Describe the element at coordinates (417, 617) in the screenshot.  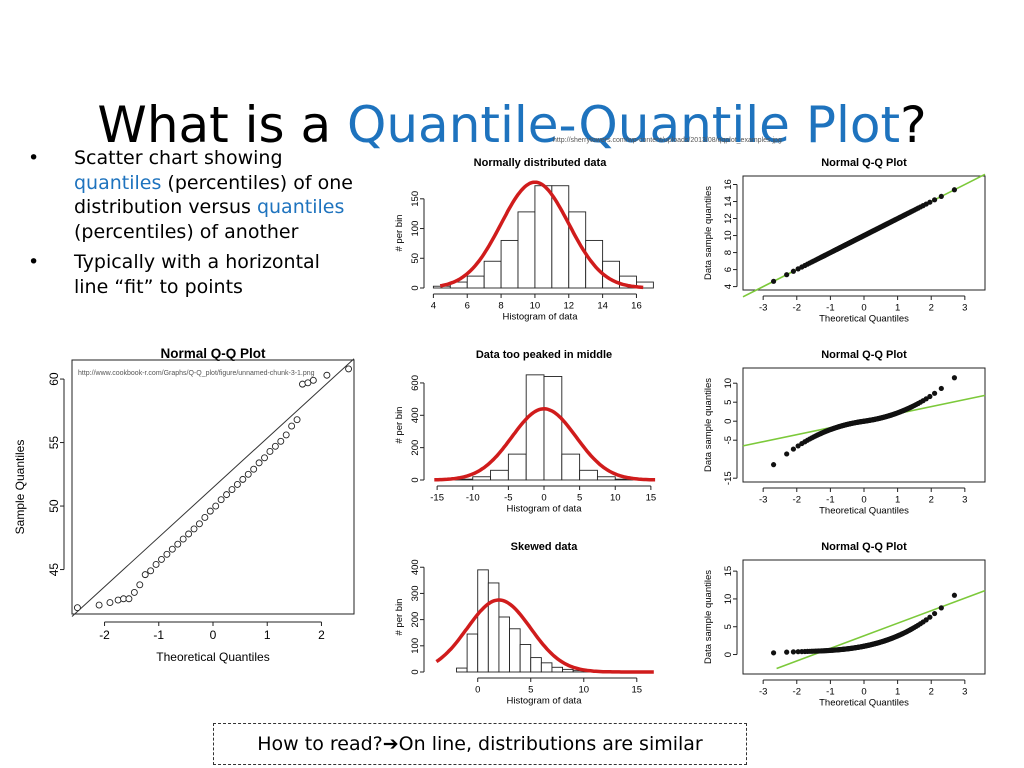
I see `y-axis: 0 100 200 300 400` at that location.